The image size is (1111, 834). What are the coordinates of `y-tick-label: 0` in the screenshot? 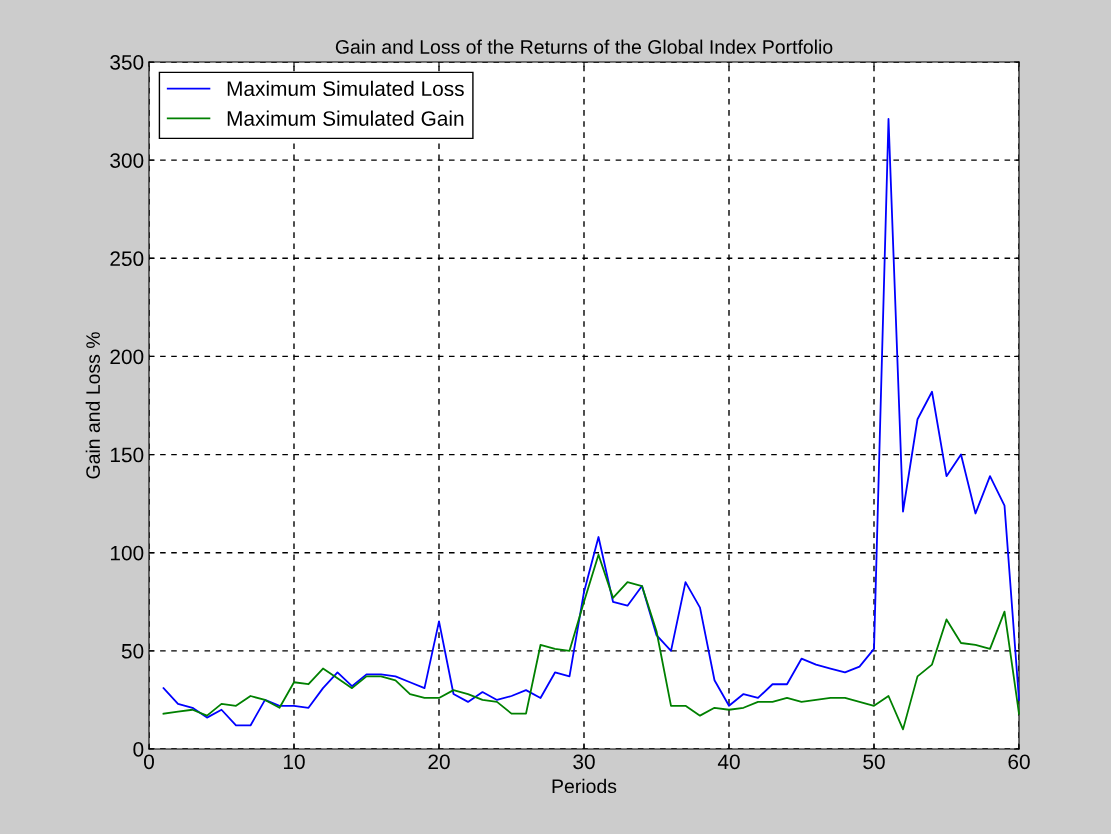 It's located at (138, 749).